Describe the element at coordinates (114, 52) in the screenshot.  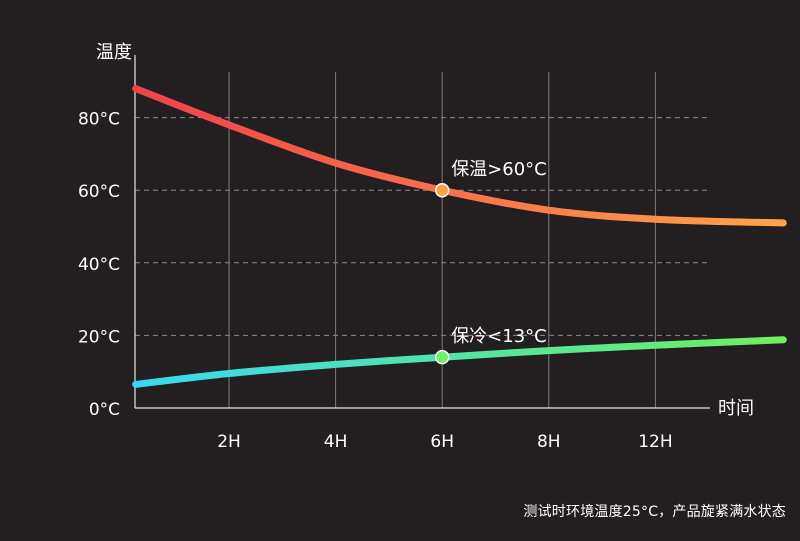
I see `y-axis-title: 温度` at that location.